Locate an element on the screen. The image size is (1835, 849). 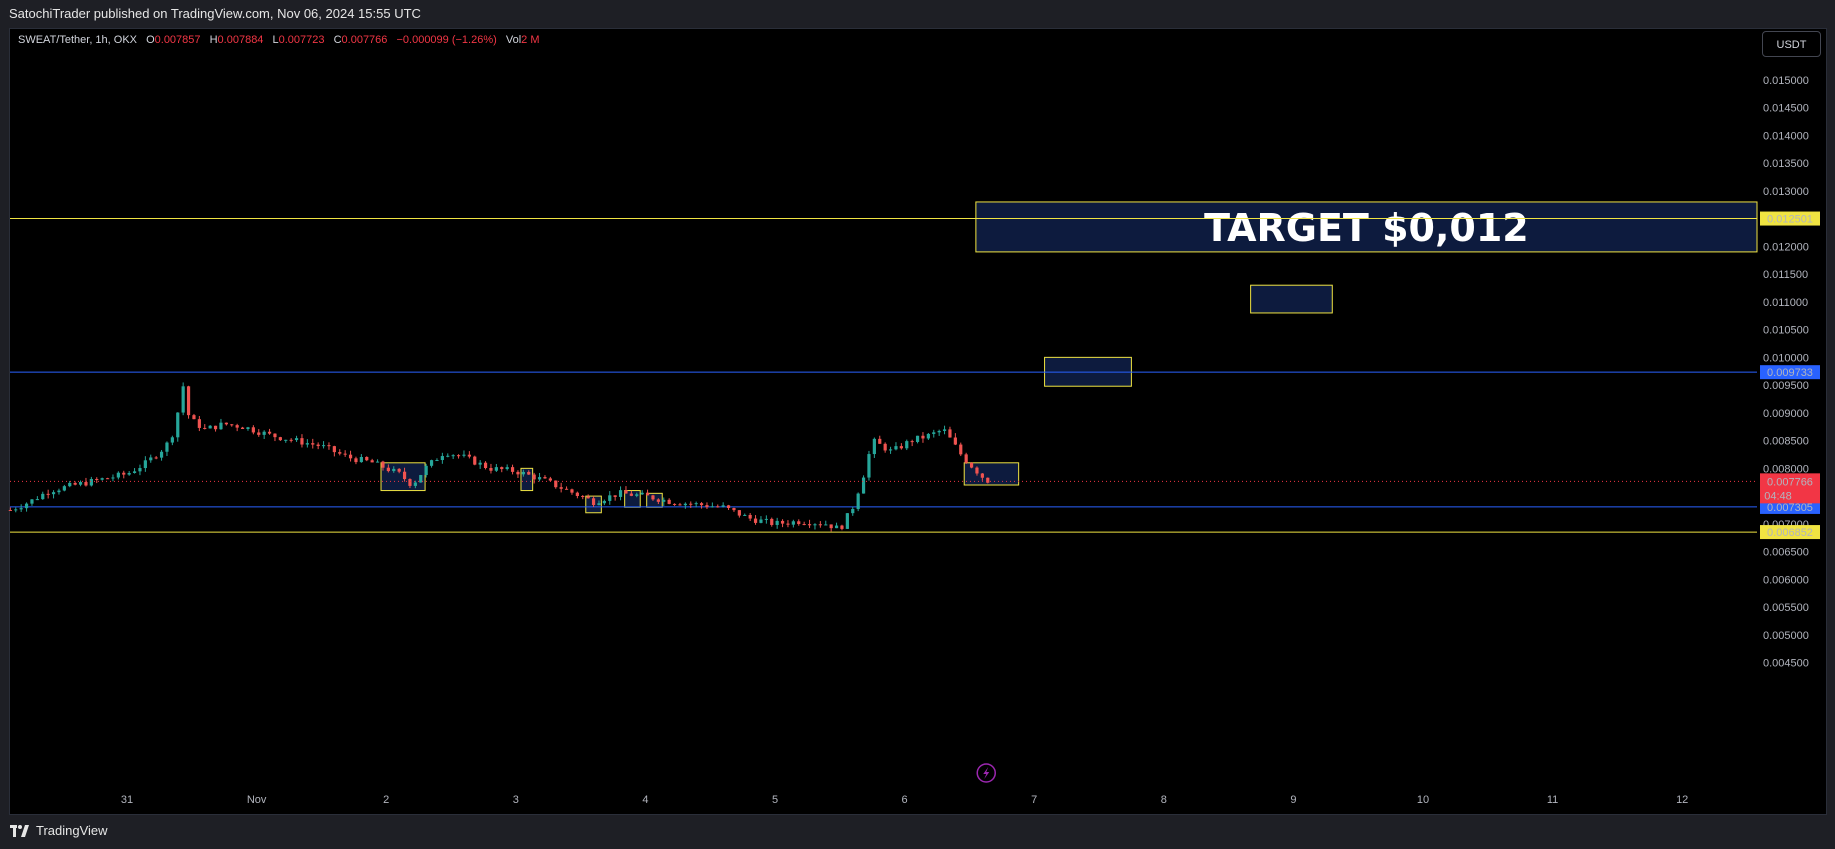
y-axis-tick-label: 0.013500 is located at coordinates (1786, 164).